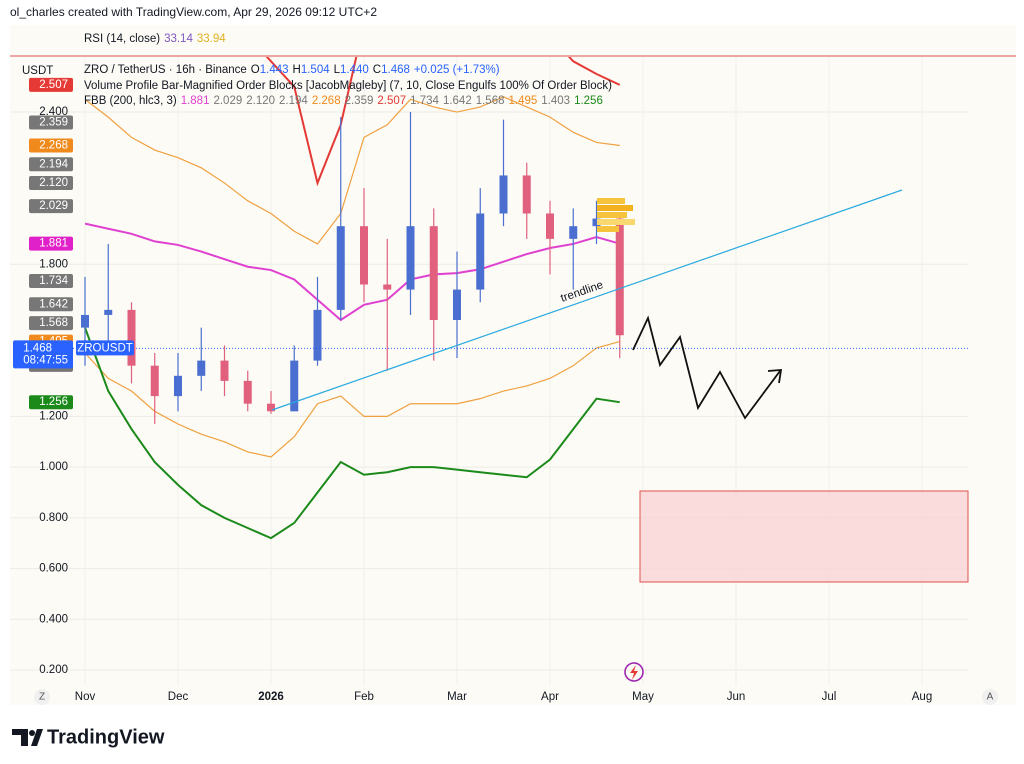 The width and height of the screenshot is (1024, 764). What do you see at coordinates (616, 215) in the screenshot?
I see `volume-profile` at bounding box center [616, 215].